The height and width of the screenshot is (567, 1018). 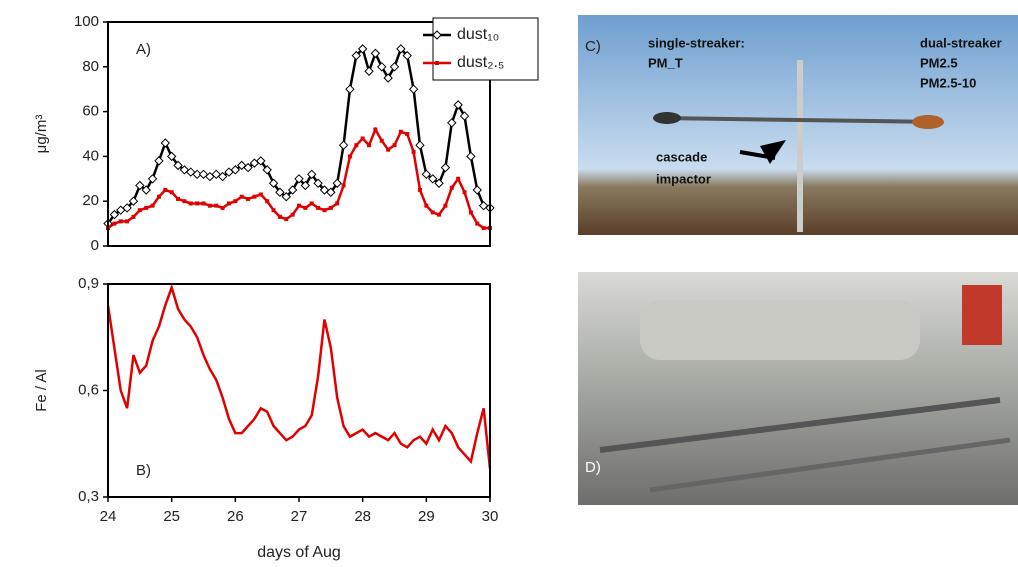 I want to click on photo-label: D), so click(x=593, y=467).